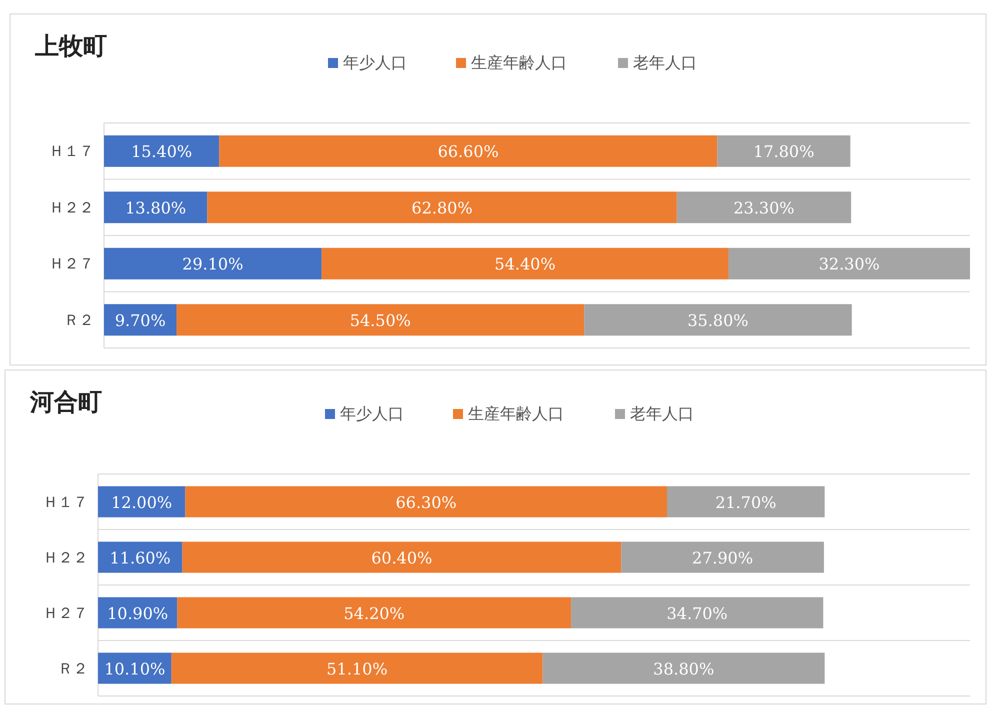  I want to click on data-label: 29.10%, so click(213, 264).